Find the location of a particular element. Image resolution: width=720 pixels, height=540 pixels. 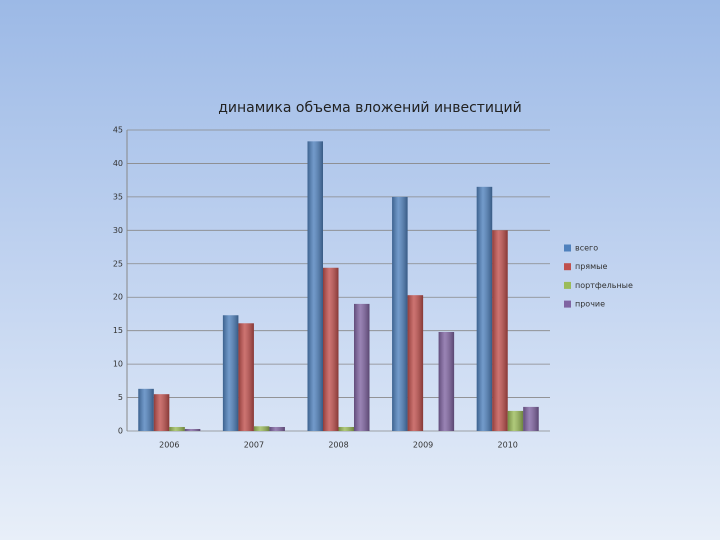

legend-label: прямые is located at coordinates (591, 266).